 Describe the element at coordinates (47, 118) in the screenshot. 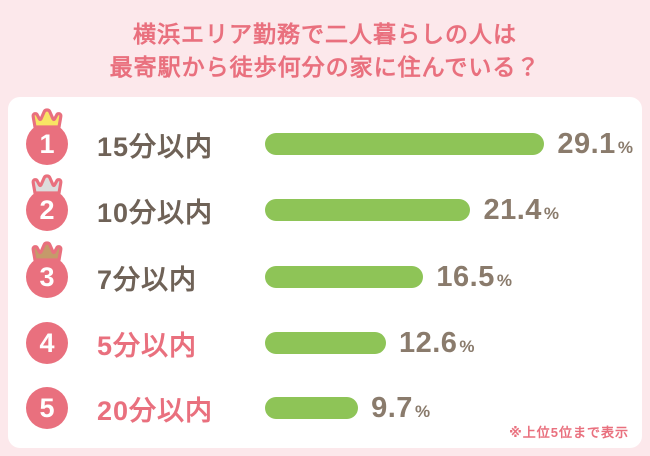

I see `gold-crown-icon` at that location.